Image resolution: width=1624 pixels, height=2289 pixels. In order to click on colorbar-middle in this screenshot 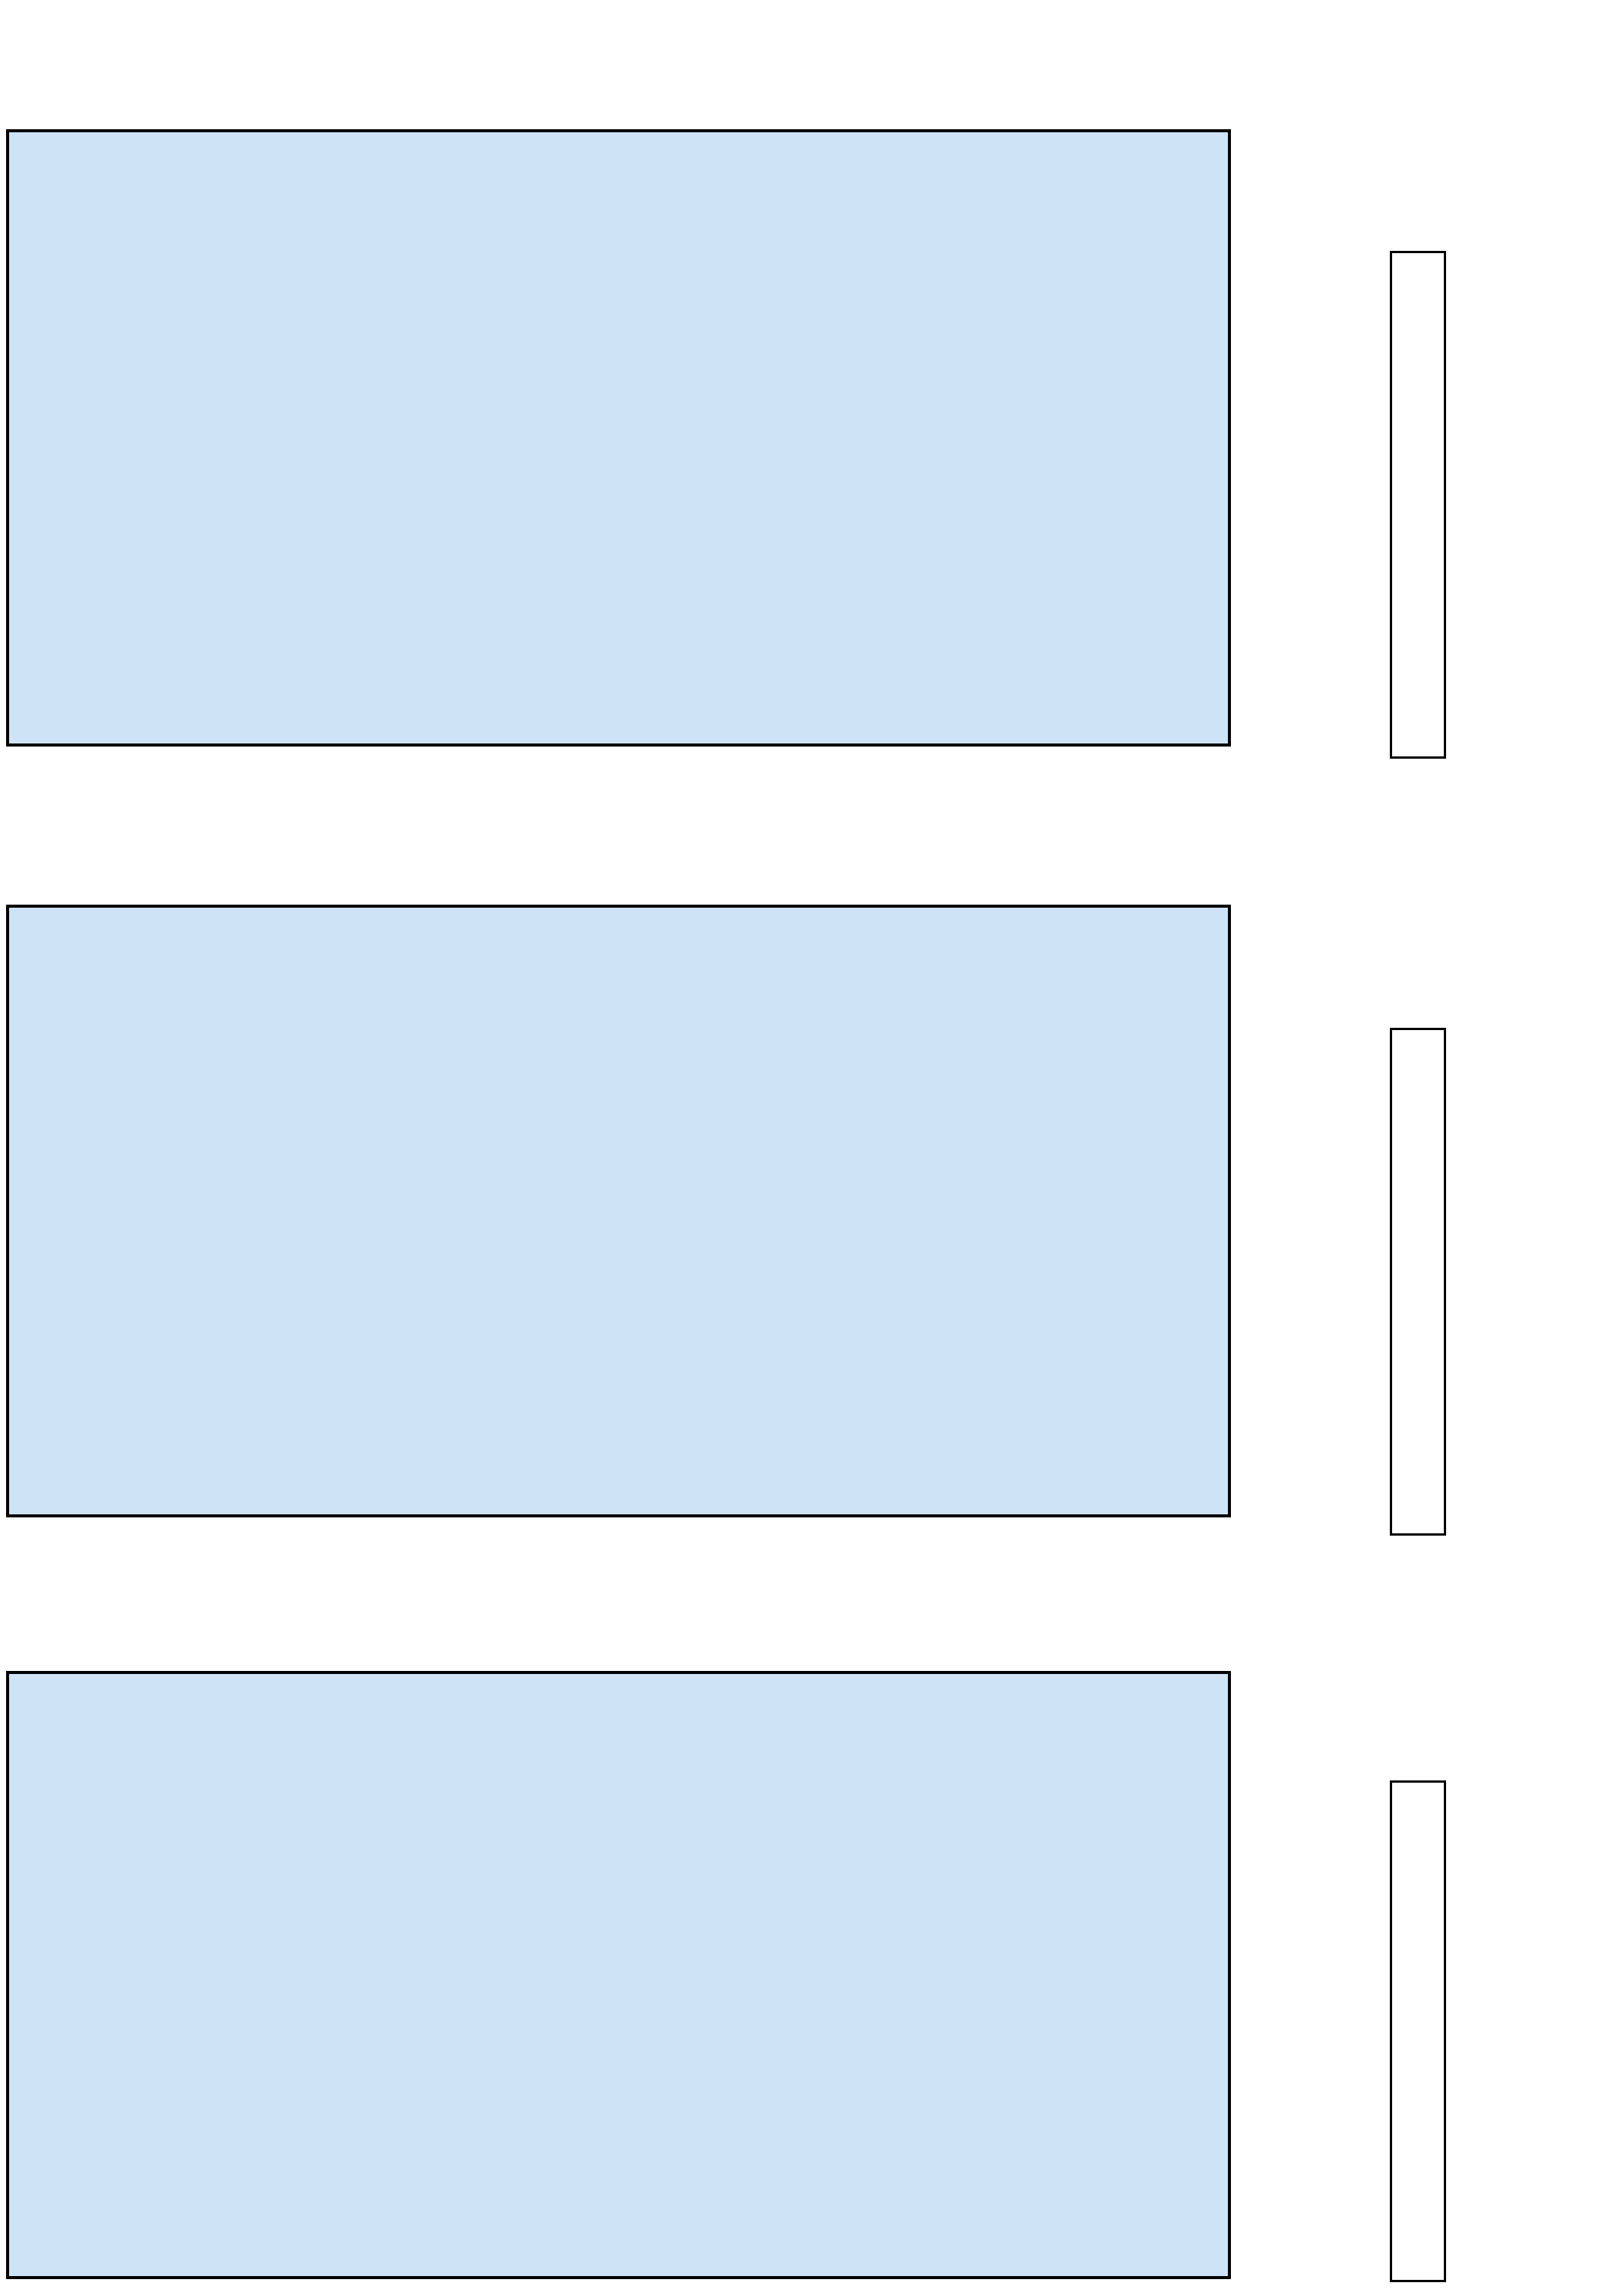, I will do `click(1500, 1282)`.